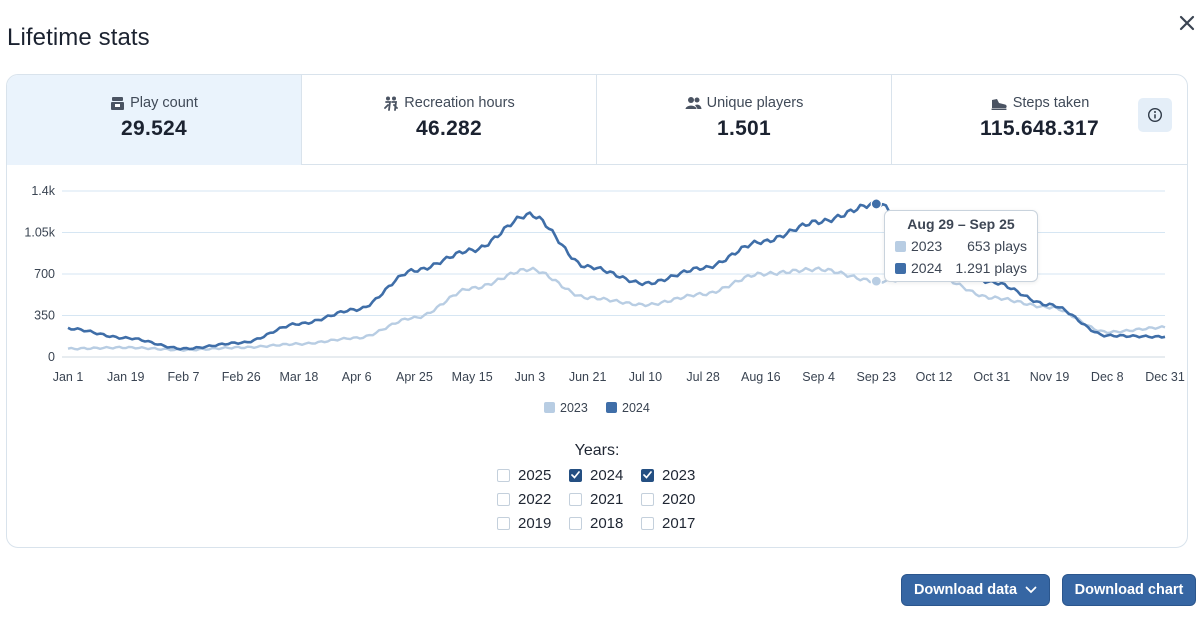 The image size is (1200, 620). I want to click on y-tick-label: 0, so click(51, 357).